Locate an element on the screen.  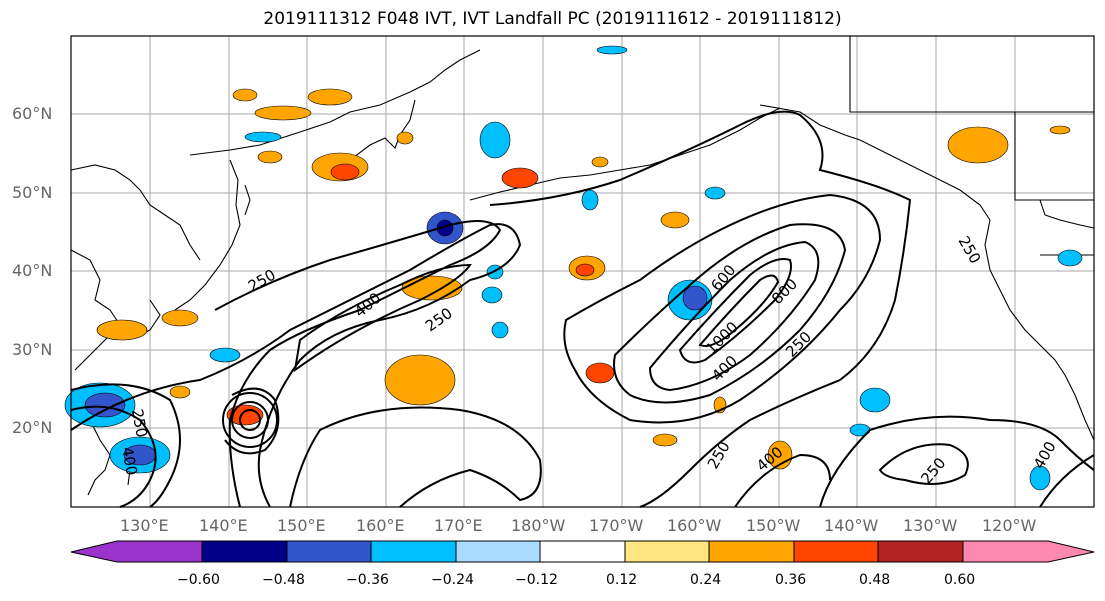
lon-label-120w: 120°W is located at coordinates (1009, 525).